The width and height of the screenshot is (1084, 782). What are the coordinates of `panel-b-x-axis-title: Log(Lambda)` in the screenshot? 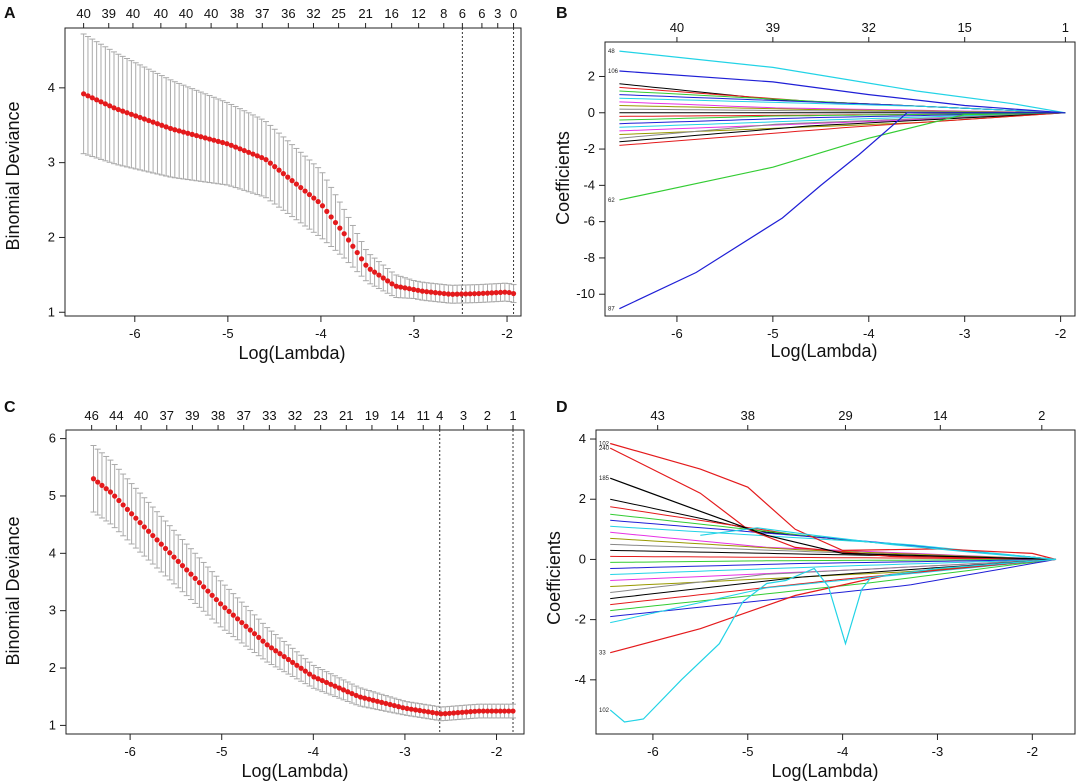 It's located at (823, 351).